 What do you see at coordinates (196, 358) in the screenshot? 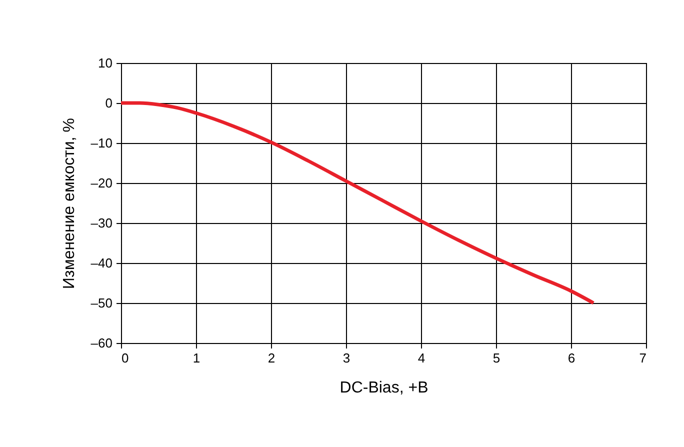
I see `x-tick-label: 1` at bounding box center [196, 358].